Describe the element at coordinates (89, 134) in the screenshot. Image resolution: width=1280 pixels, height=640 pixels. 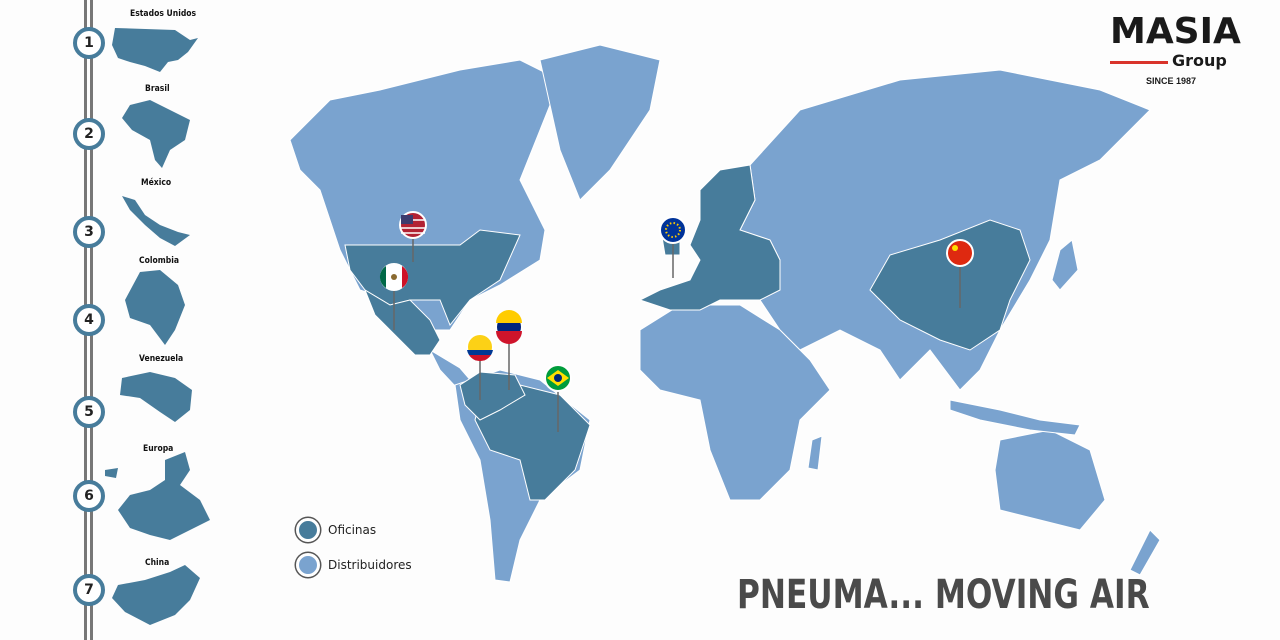
I see `step-2: 2` at that location.